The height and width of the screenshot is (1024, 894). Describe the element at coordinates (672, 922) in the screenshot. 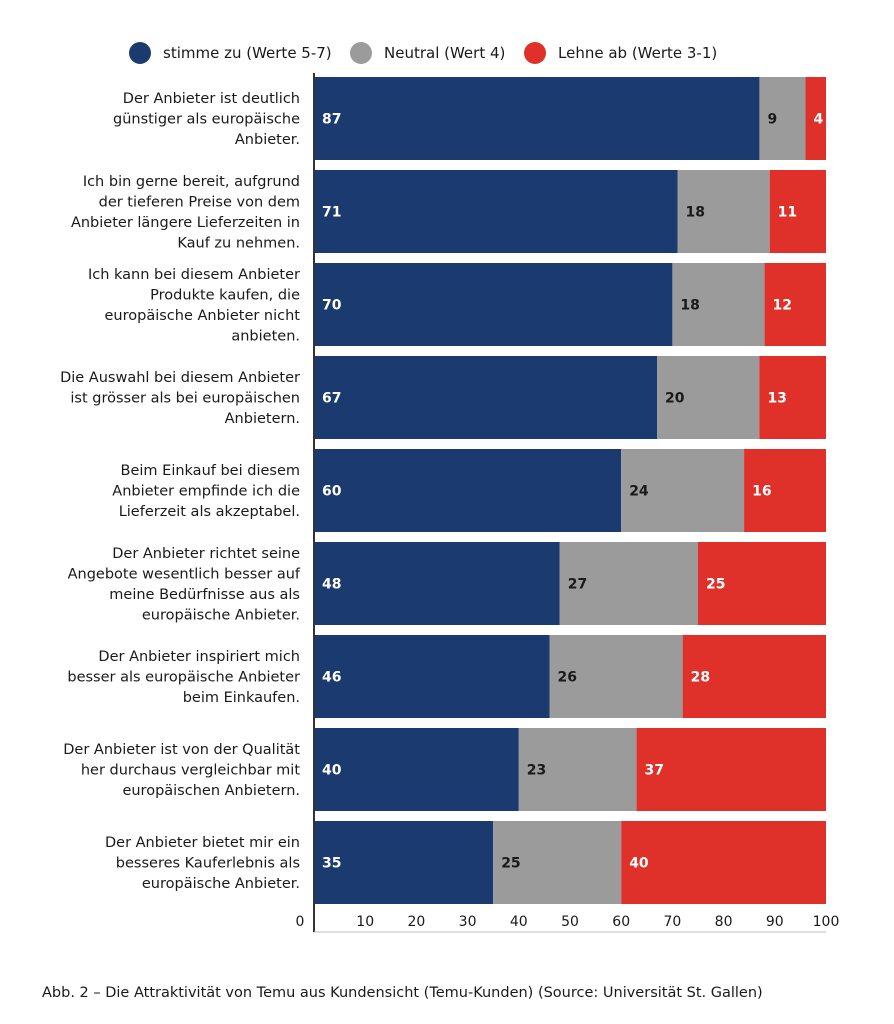

I see `x-tick-label: 70` at that location.